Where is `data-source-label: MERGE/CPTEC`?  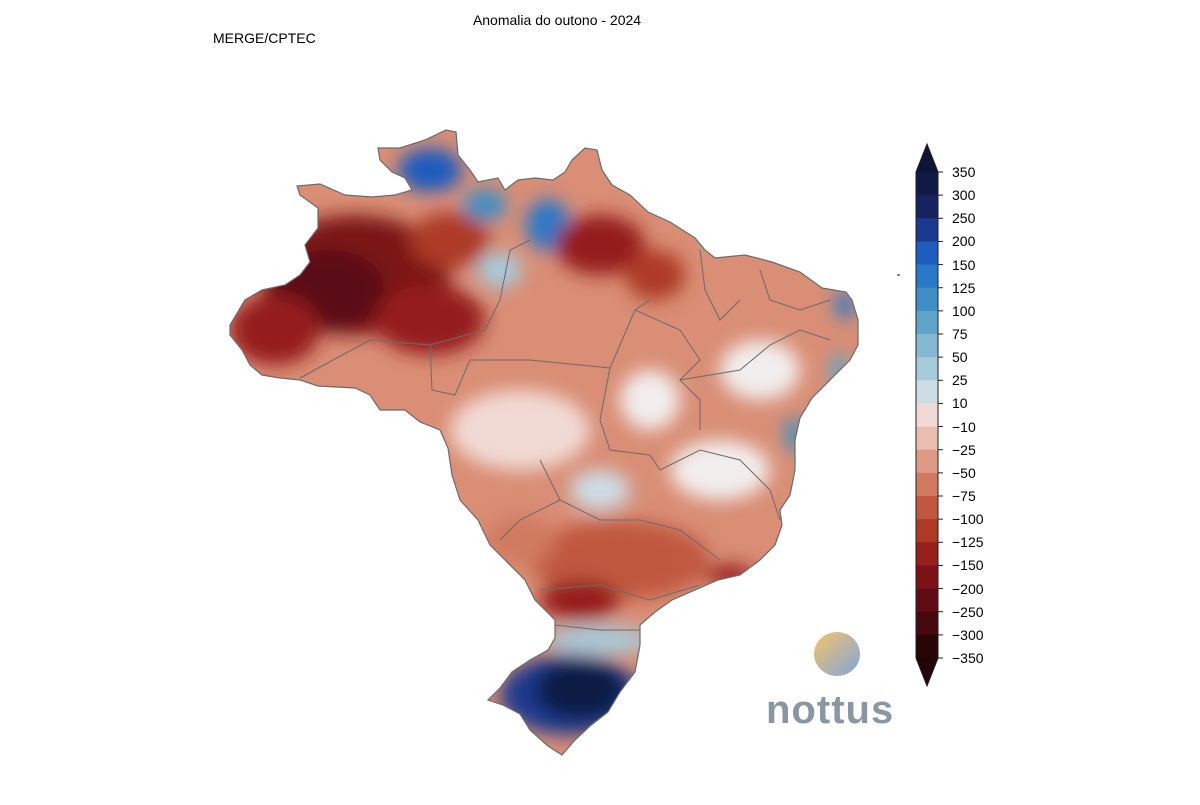 data-source-label: MERGE/CPTEC is located at coordinates (264, 38).